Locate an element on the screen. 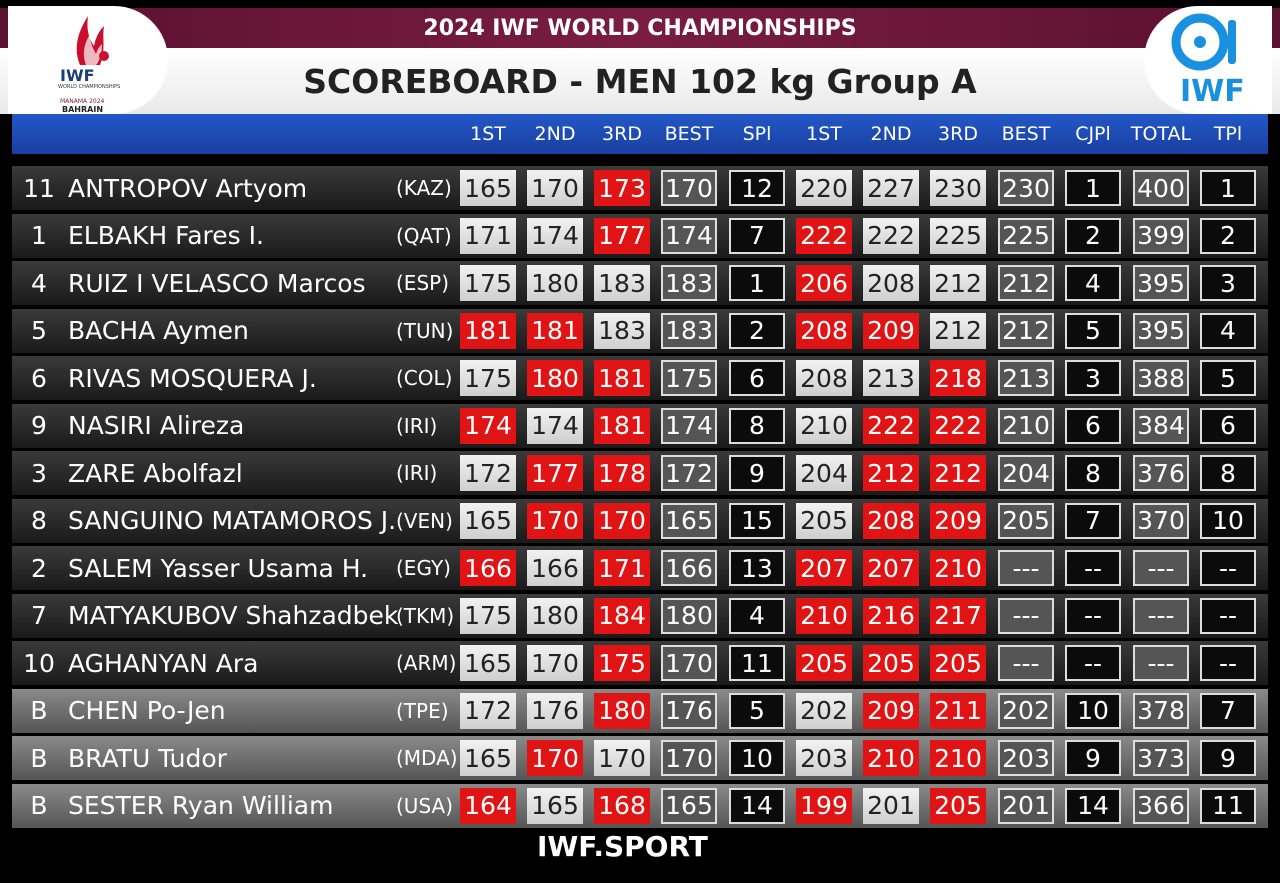  column-header: 1ST is located at coordinates (488, 134).